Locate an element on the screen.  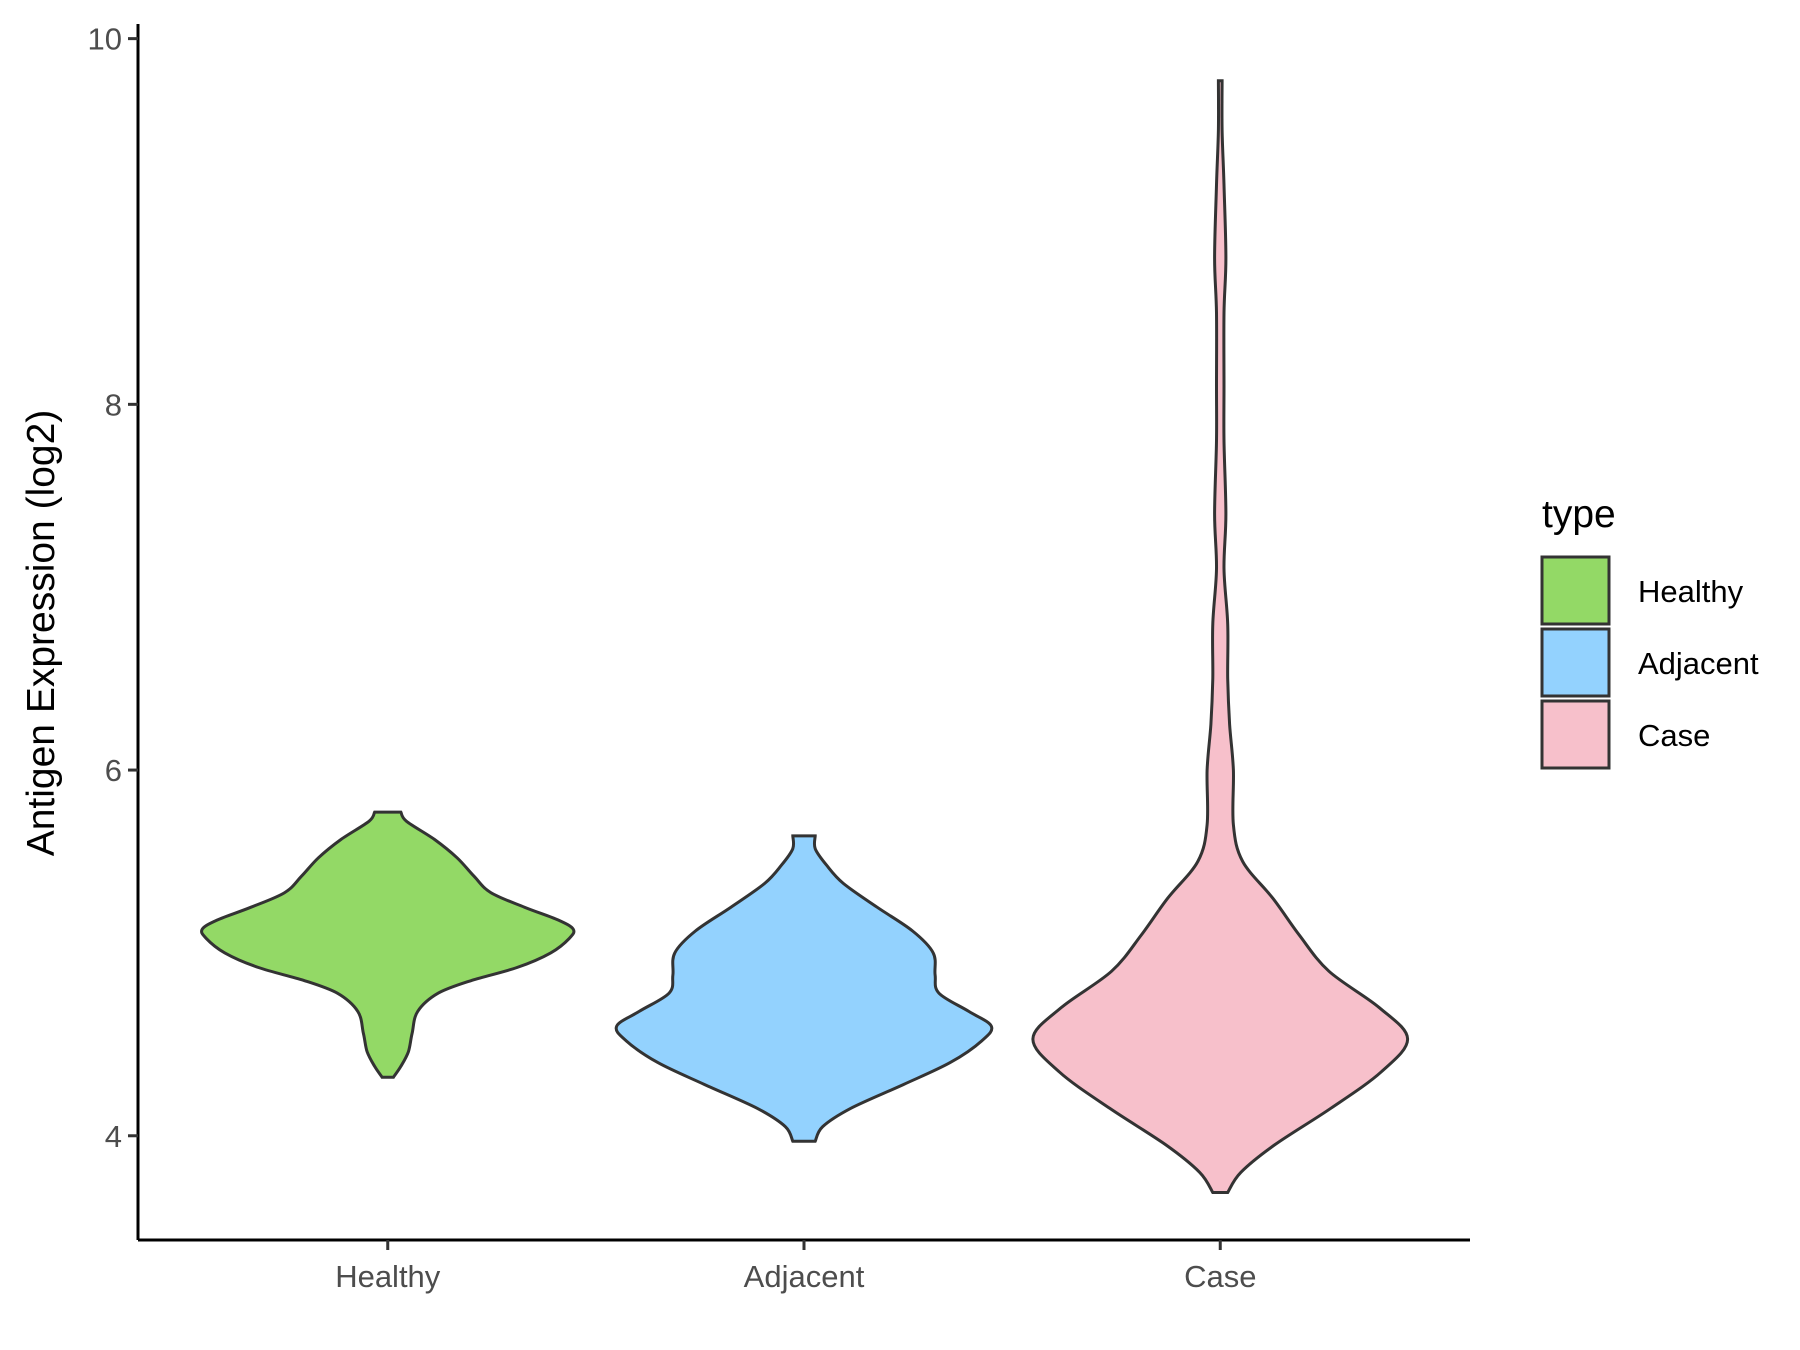
y-tick-label-6: 6 is located at coordinates (113, 770).